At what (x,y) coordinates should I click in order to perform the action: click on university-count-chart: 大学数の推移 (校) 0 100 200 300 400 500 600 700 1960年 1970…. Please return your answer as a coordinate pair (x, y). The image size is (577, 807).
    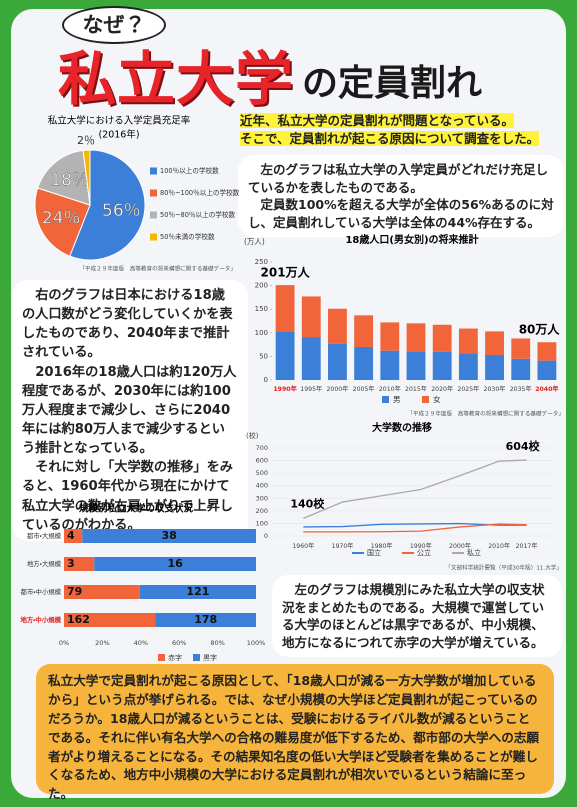
    Looking at the image, I should click on (404, 496).